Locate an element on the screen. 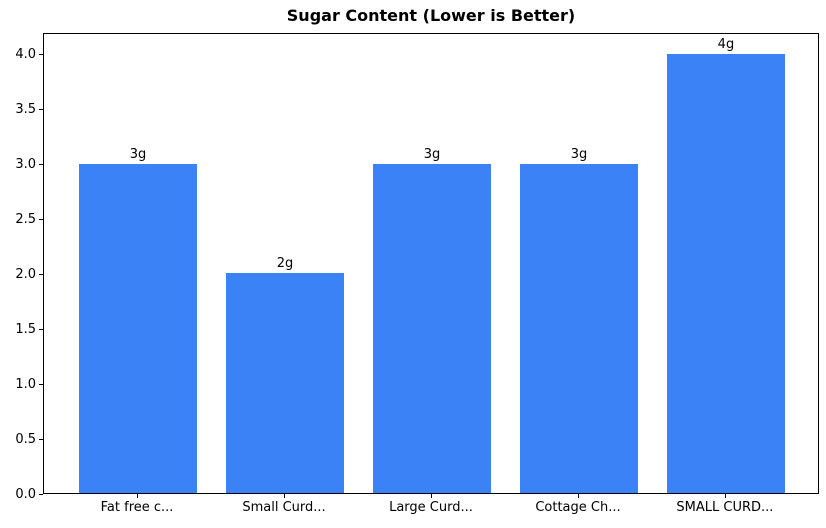  y-tick-label: 3.5 is located at coordinates (25, 110).